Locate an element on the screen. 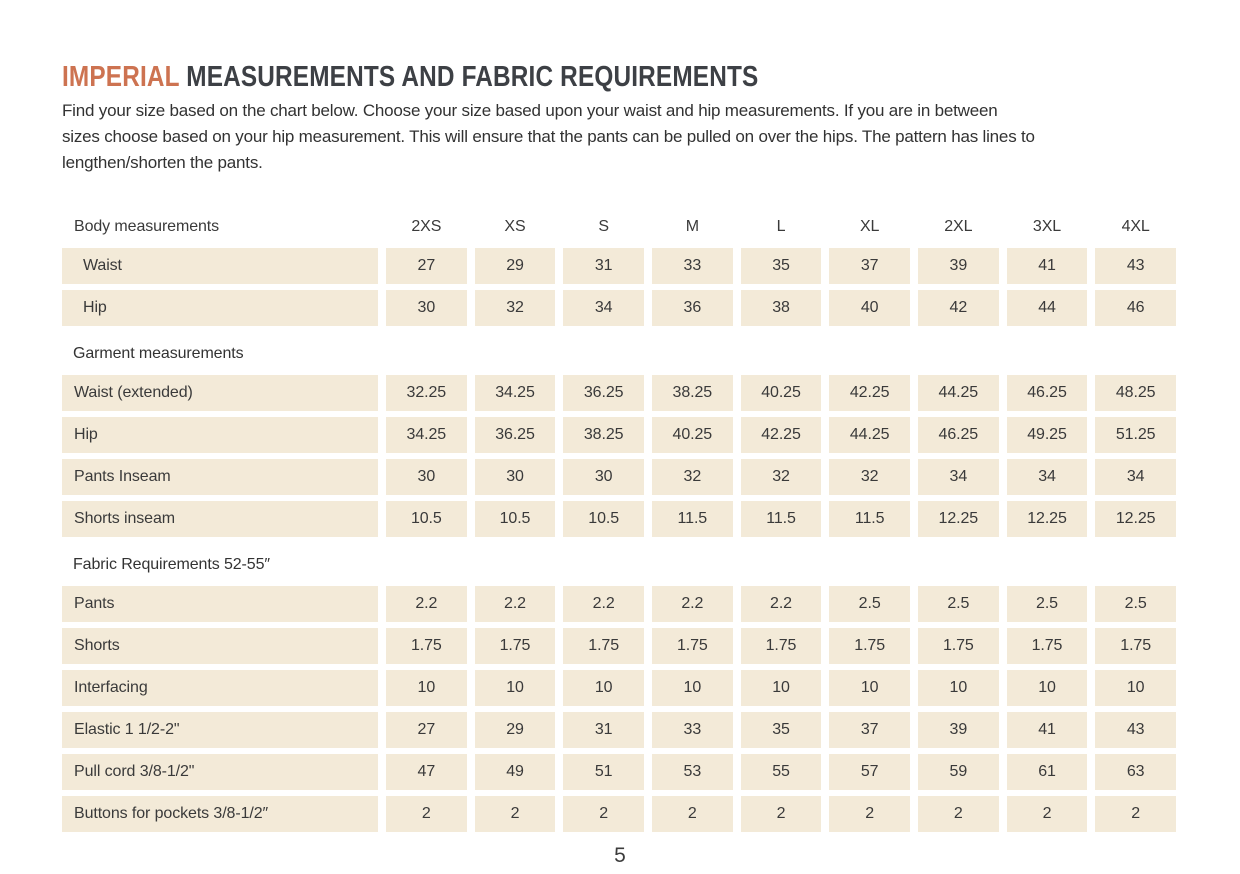  value-cell: 40.25 is located at coordinates (692, 435).